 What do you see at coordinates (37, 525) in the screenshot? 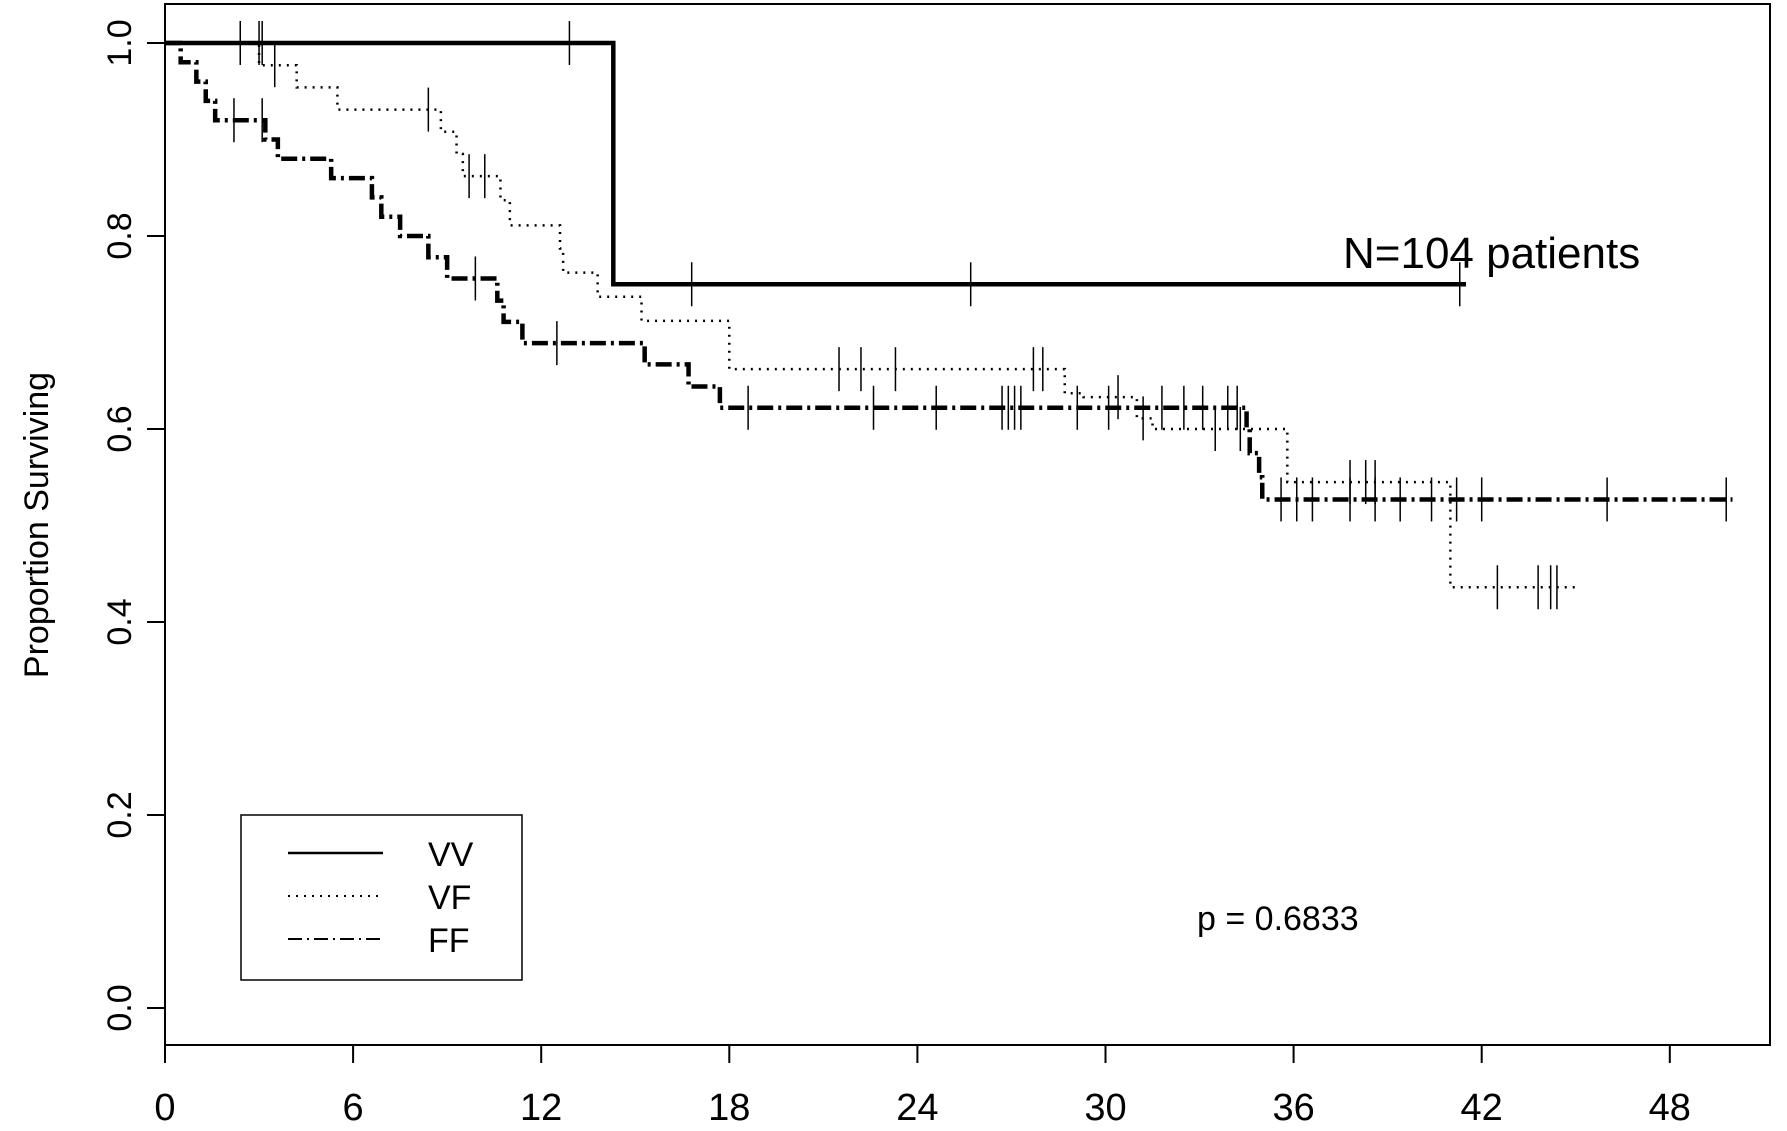
I see `y-axis-label: Proportion Surviving` at bounding box center [37, 525].